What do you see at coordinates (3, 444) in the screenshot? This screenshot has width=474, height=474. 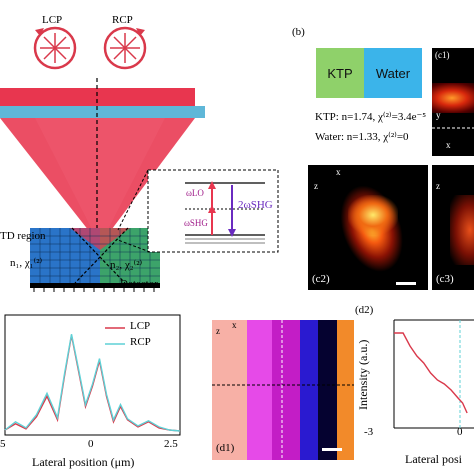 I see `chart-left-tick-left: 5` at bounding box center [3, 444].